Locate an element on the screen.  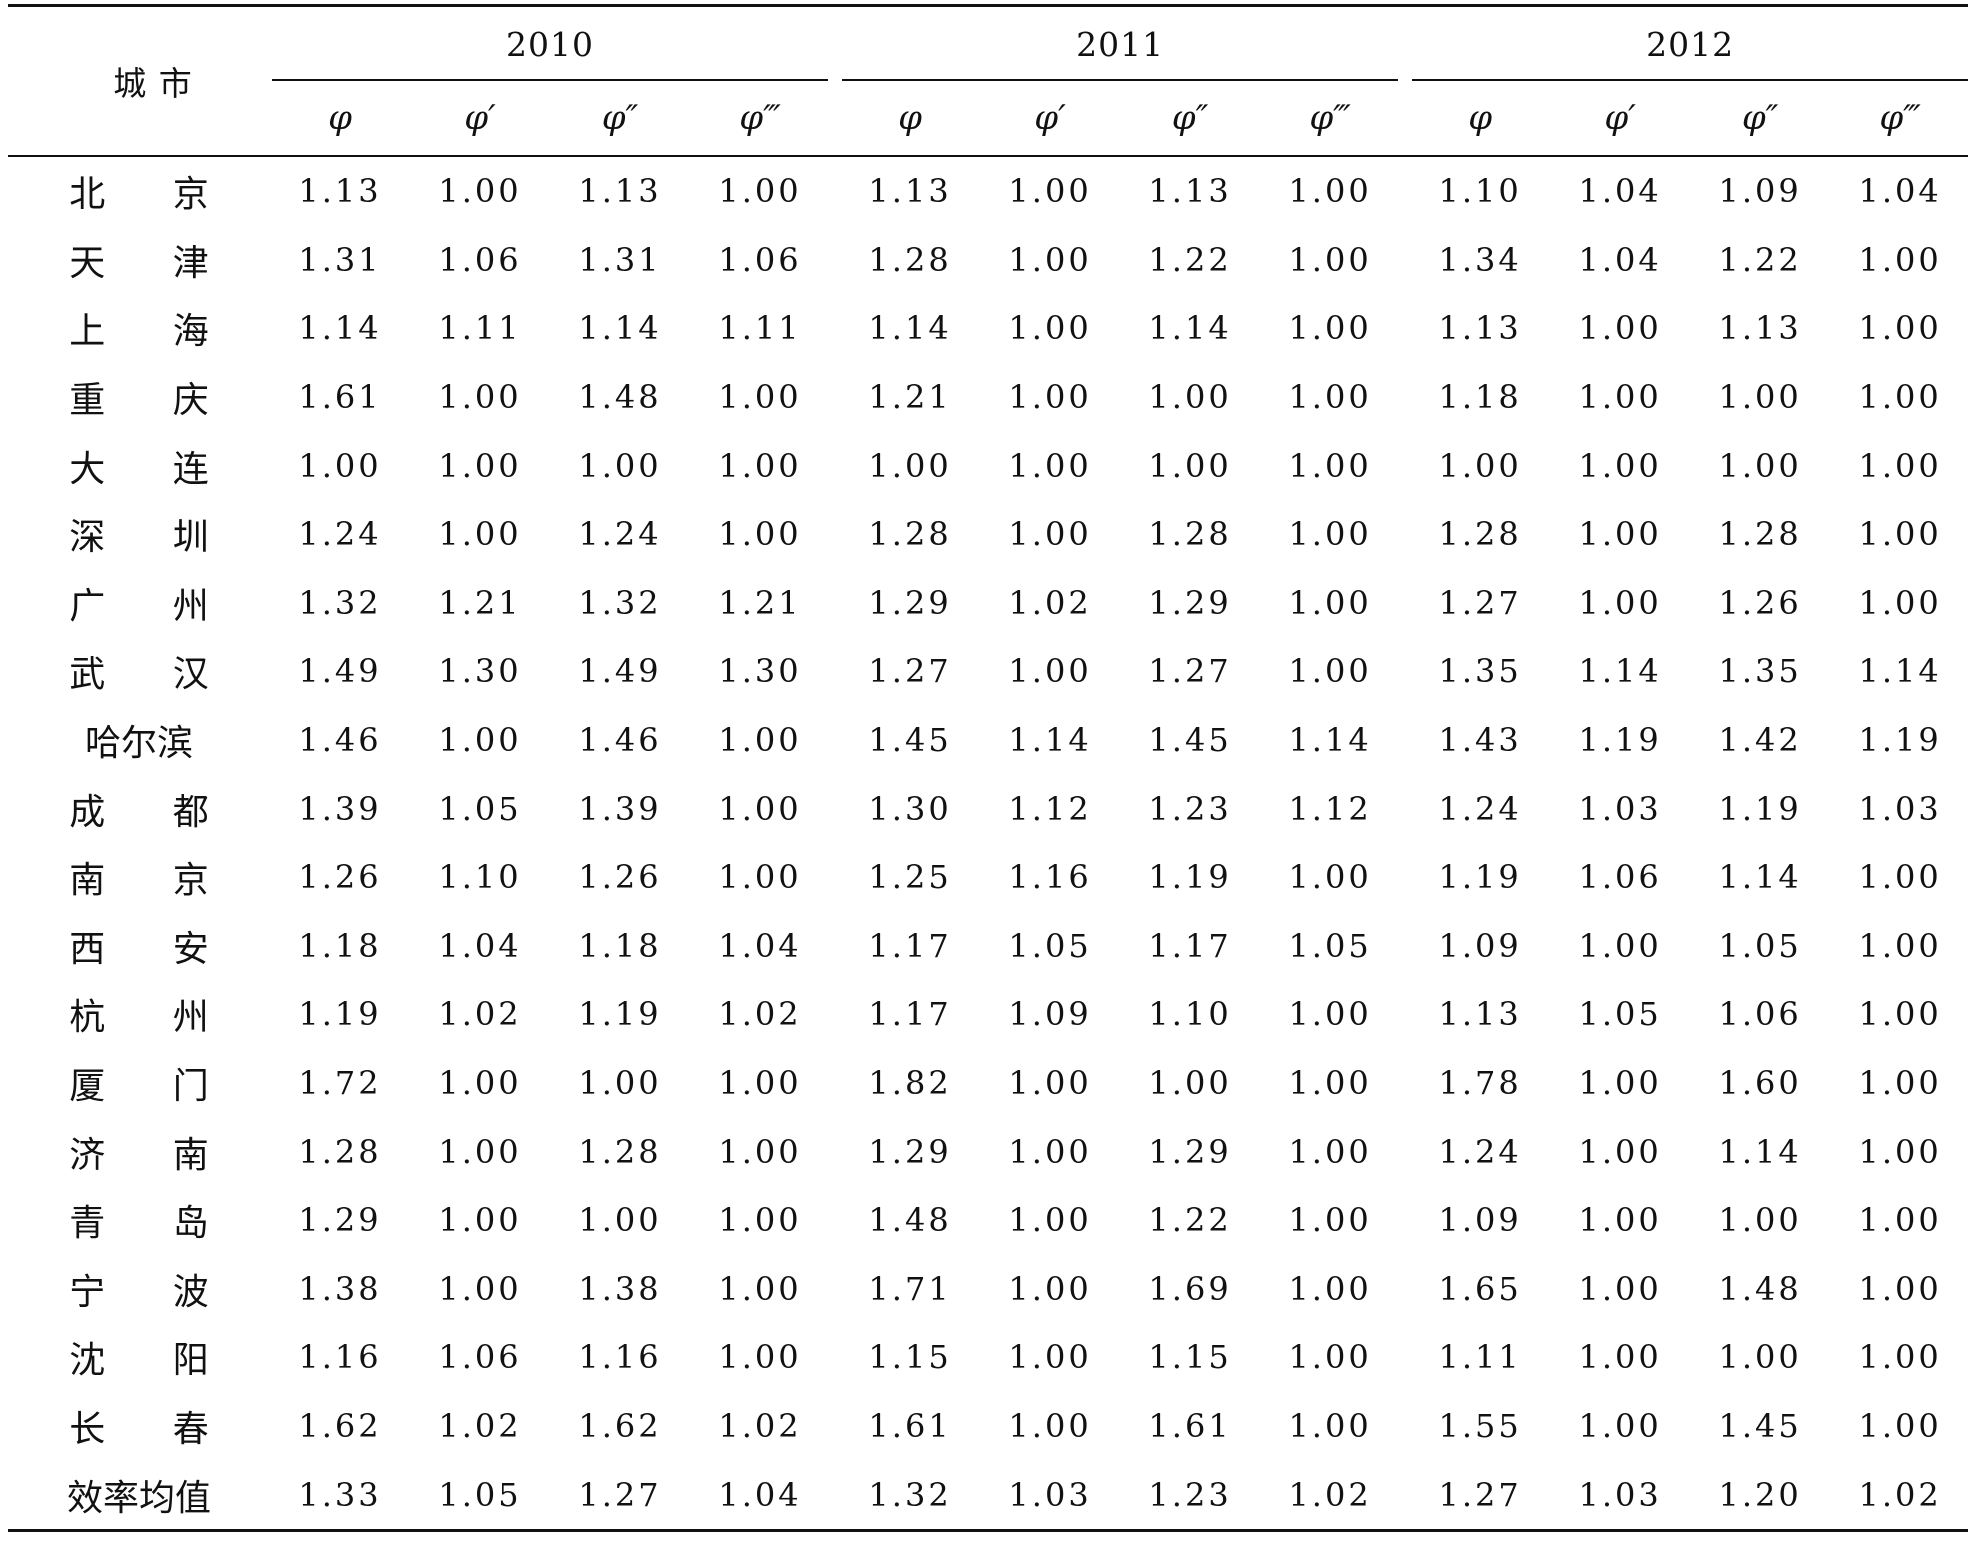
value-cell: 1.48 is located at coordinates (1760, 1288).